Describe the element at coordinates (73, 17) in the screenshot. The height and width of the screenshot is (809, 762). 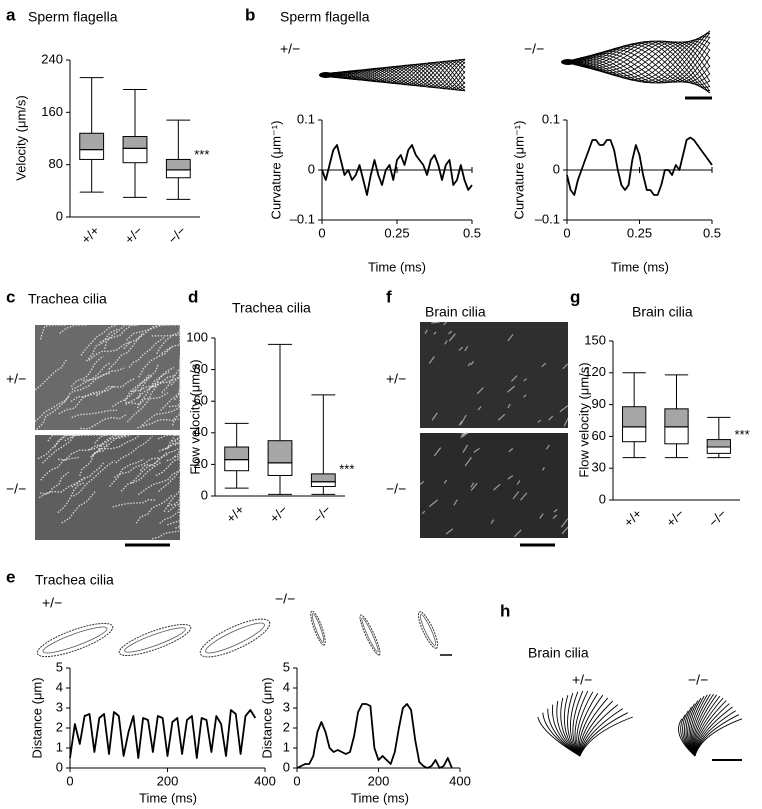
I see `panel-title: Sperm flagella` at that location.